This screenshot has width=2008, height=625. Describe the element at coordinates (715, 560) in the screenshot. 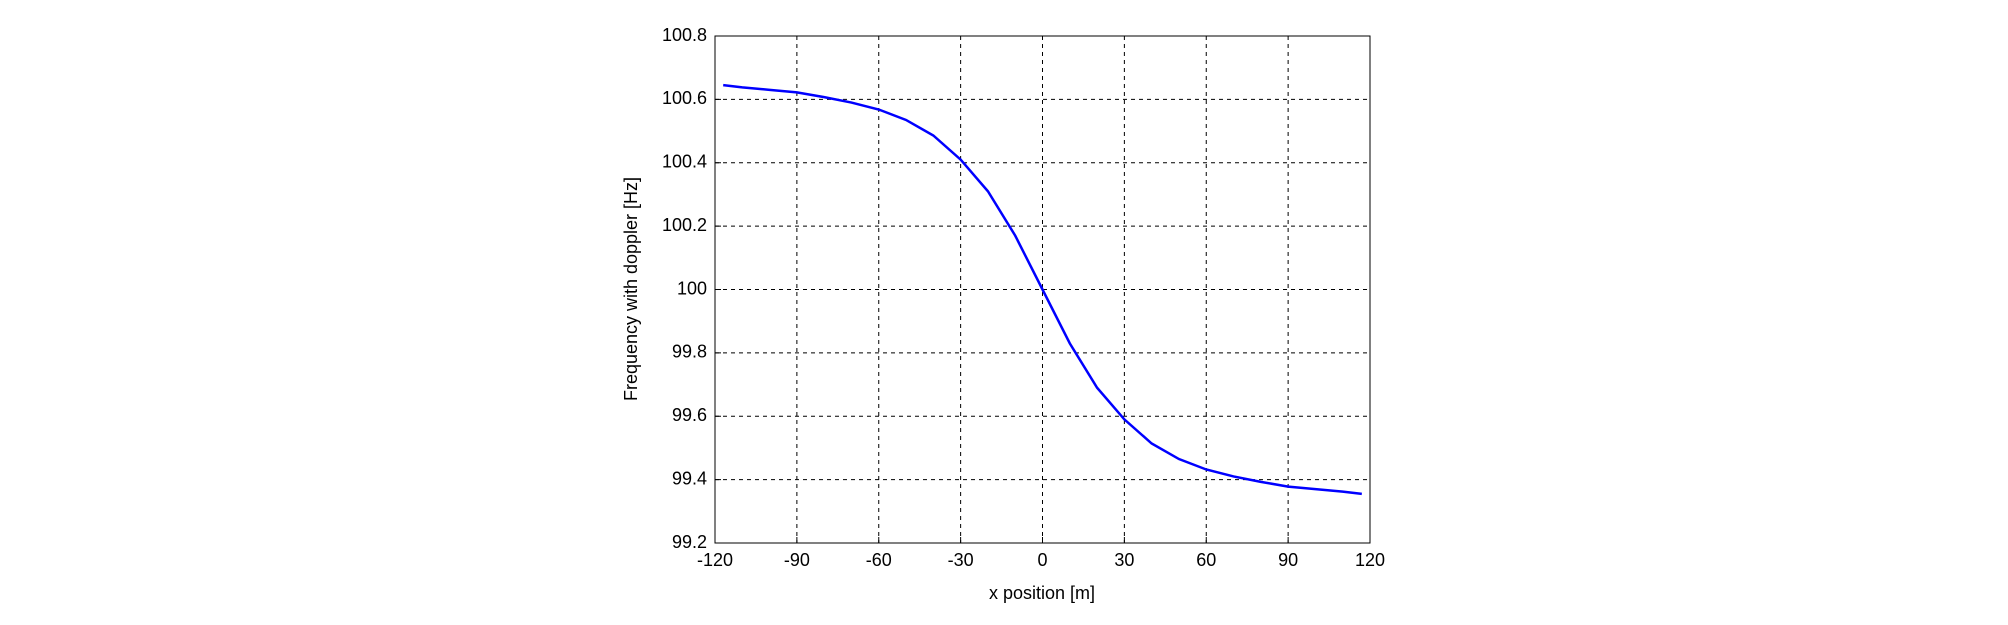

I see `x-tick-label: -120` at that location.